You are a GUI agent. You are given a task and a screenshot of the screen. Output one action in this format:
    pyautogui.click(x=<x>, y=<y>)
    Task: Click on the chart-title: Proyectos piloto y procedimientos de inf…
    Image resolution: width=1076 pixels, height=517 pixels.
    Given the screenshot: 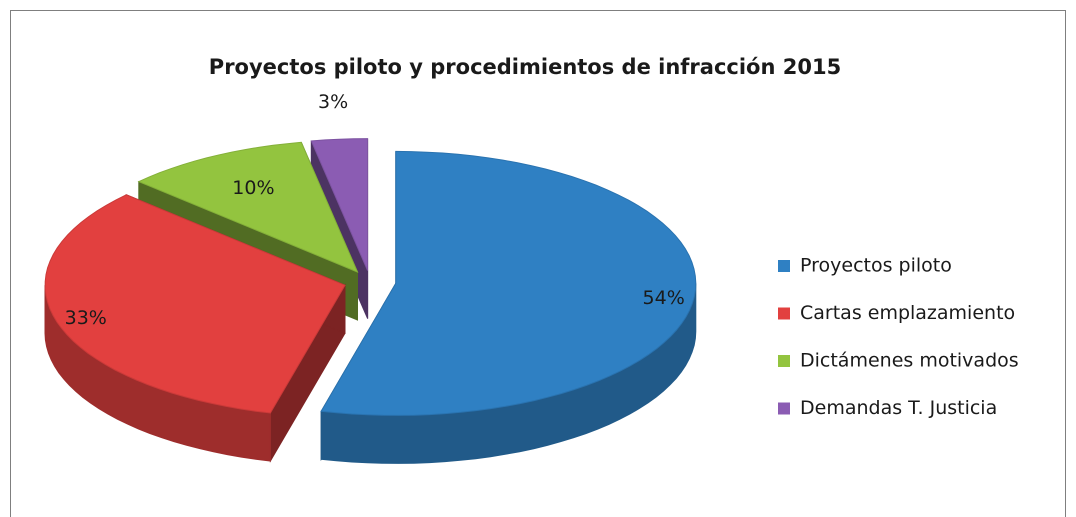 What is the action you would take?
    pyautogui.click(x=525, y=67)
    